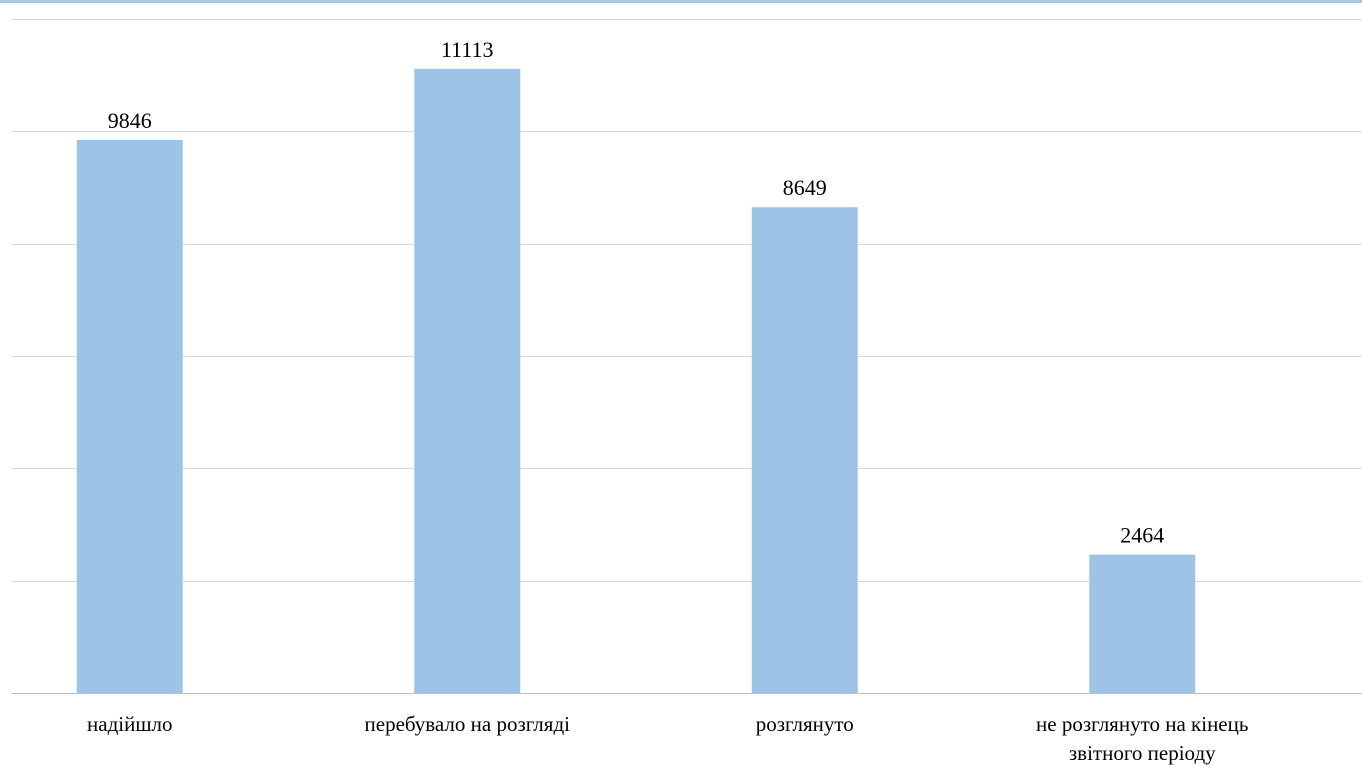  I want to click on category-label: звітного періоду, so click(1142, 753).